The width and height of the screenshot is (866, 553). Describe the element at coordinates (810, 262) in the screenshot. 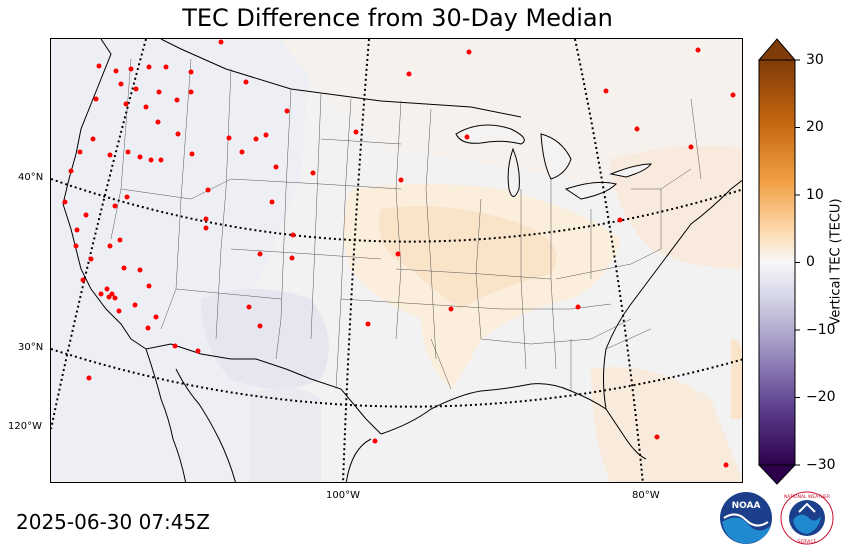

I see `colorbar-tick: 0` at that location.